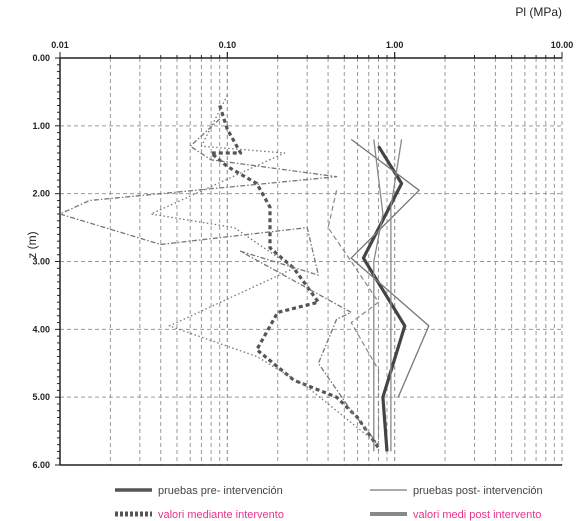 This screenshot has height=521, width=583. I want to click on y-tick-label: 5.00, so click(41, 397).